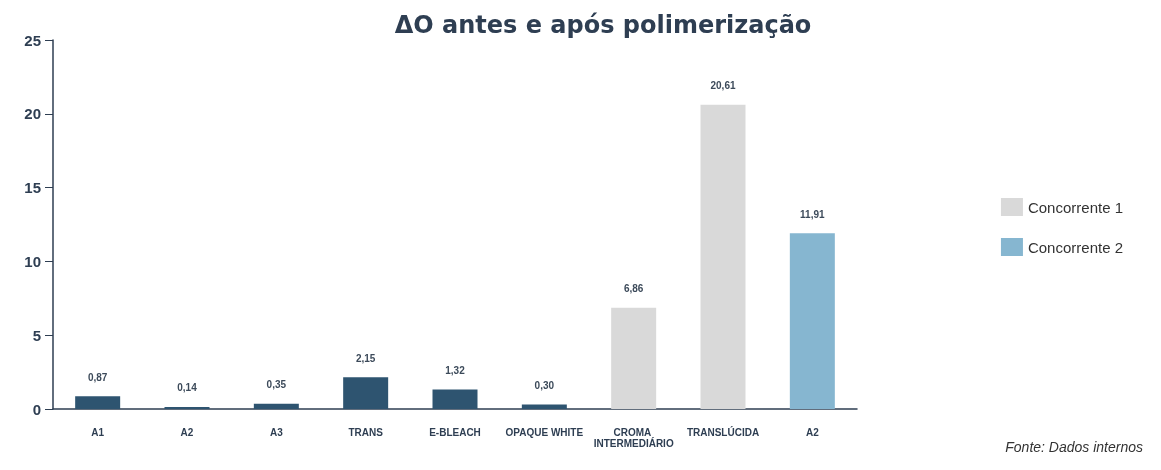 The height and width of the screenshot is (470, 1161). What do you see at coordinates (276, 432) in the screenshot?
I see `x-tick-label: A3` at bounding box center [276, 432].